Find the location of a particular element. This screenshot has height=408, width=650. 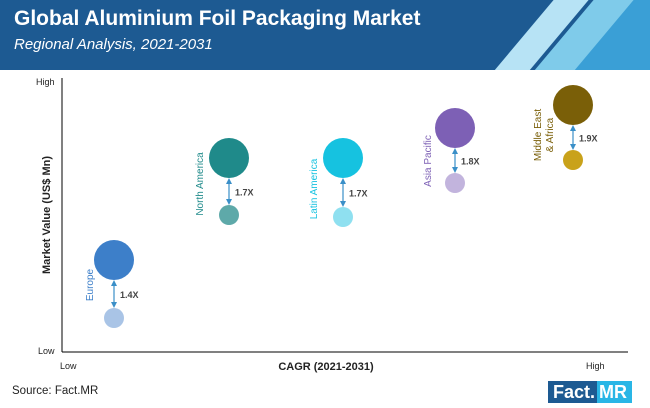

multiplier-label-latin-america: 1.7X is located at coordinates (358, 194).